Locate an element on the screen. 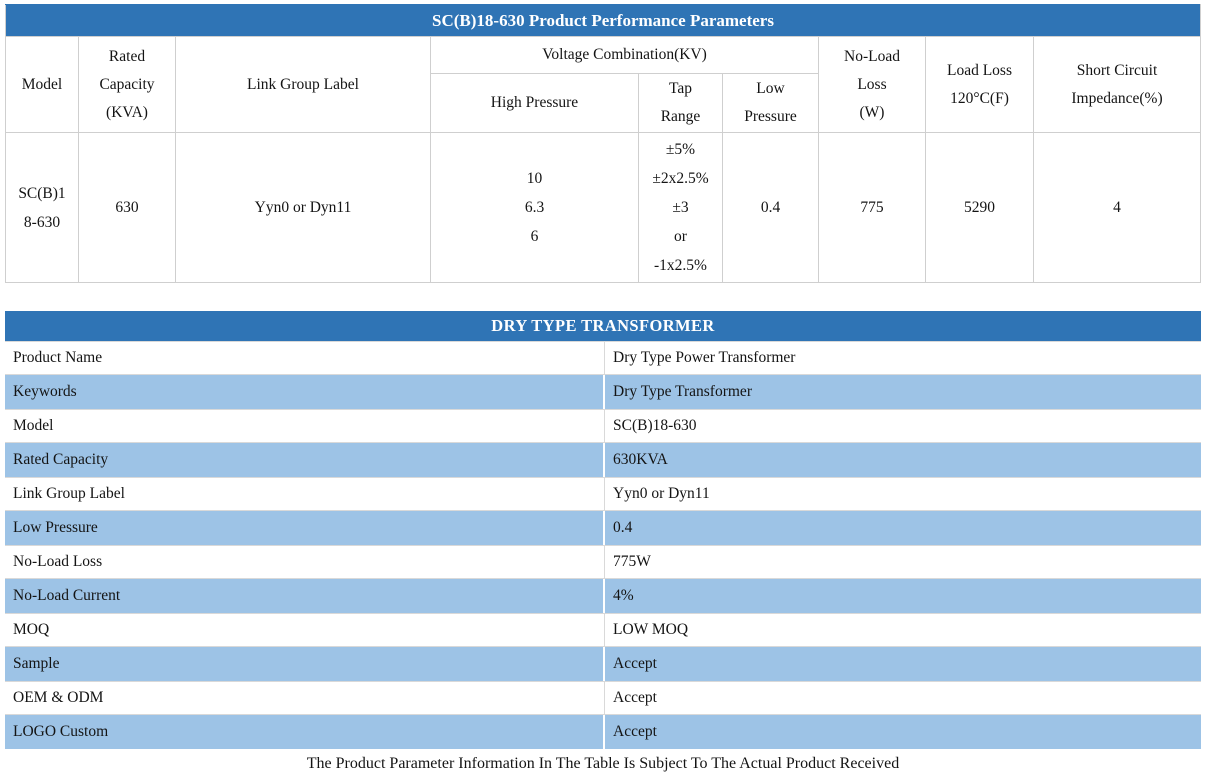  cell-model: SC(B)1 8-630 is located at coordinates (42, 207).